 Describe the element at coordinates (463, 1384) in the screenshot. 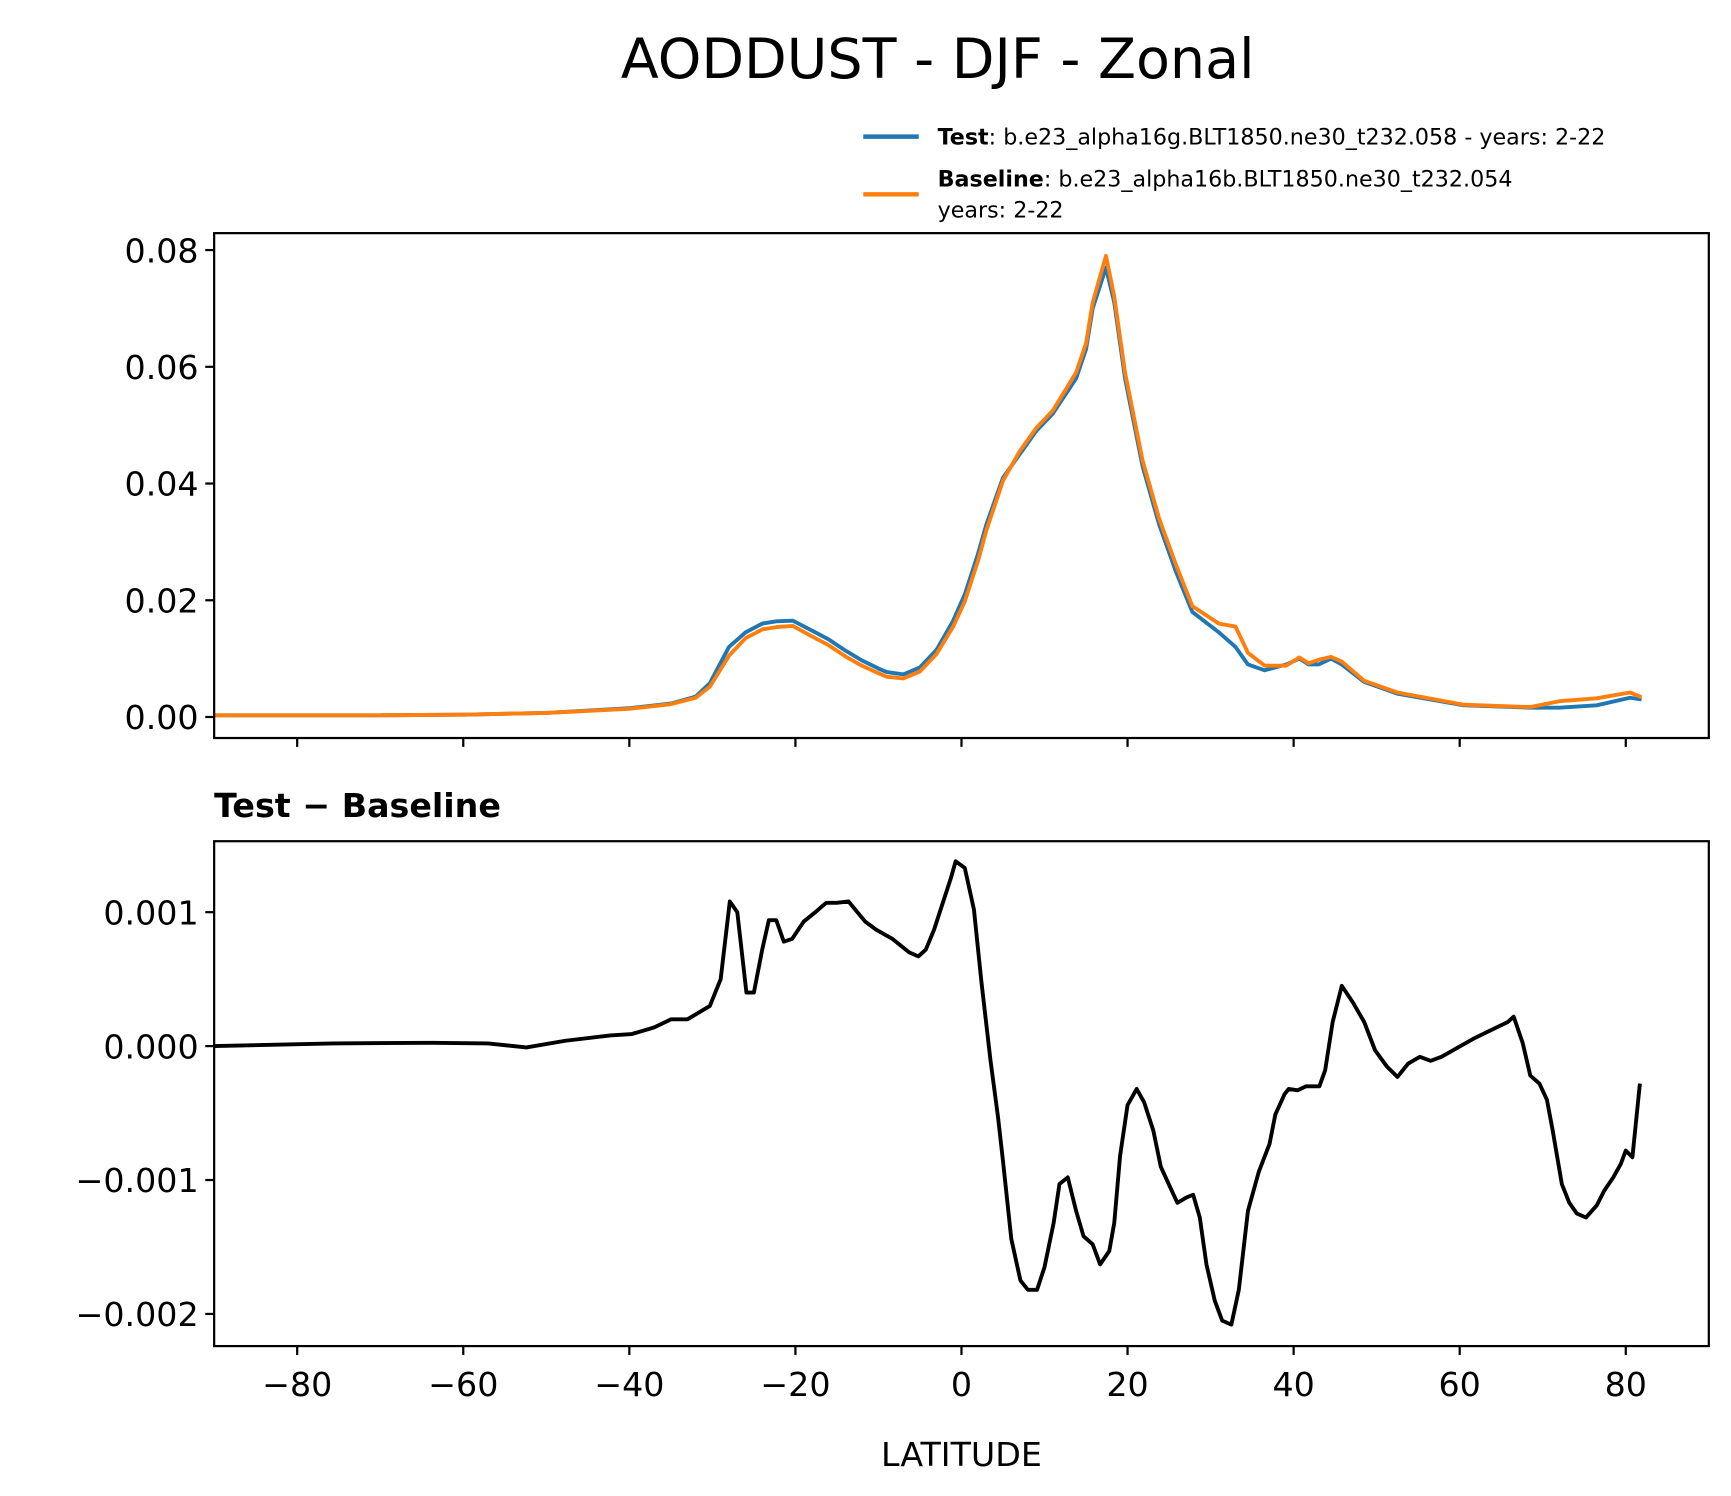

I see `x-tick-label: −60` at that location.